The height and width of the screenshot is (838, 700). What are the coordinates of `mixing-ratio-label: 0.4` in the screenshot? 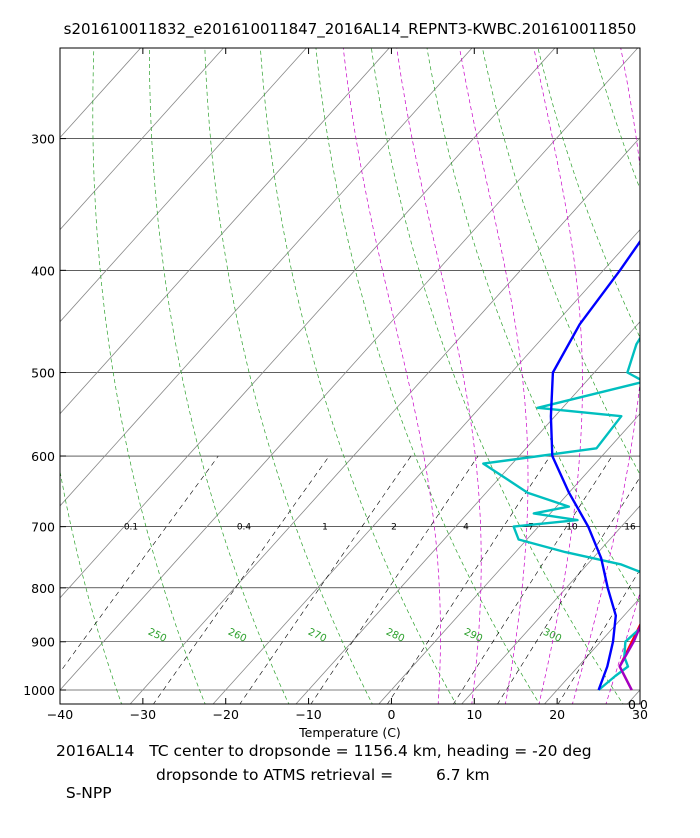 It's located at (244, 528).